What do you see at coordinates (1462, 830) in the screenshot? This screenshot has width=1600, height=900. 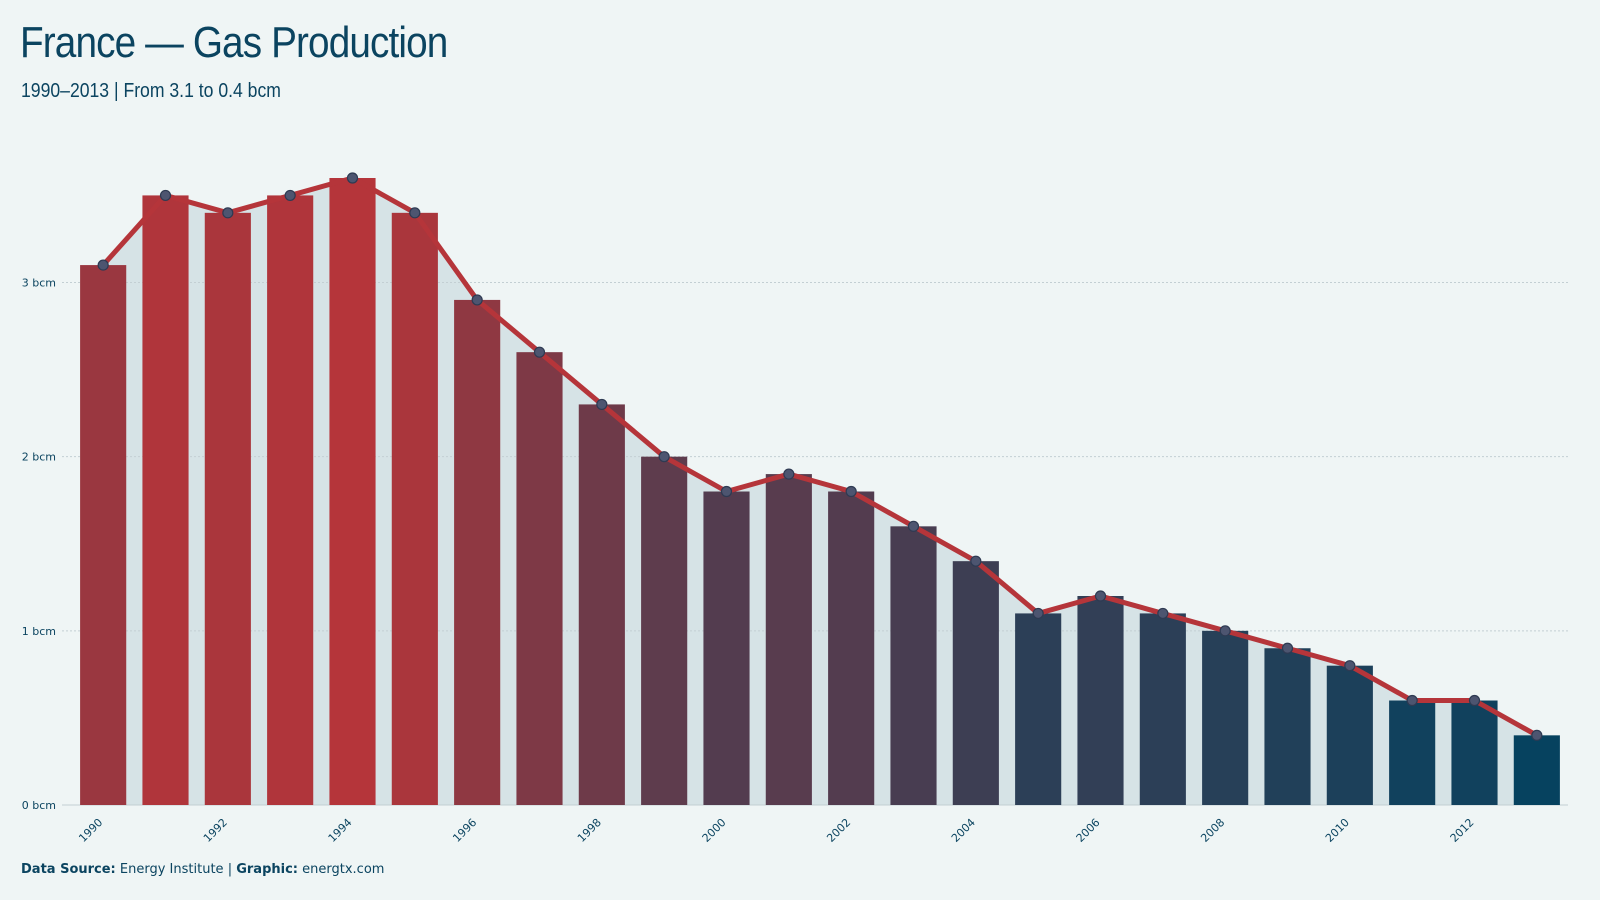 I see `x-tick-label: 2012` at bounding box center [1462, 830].